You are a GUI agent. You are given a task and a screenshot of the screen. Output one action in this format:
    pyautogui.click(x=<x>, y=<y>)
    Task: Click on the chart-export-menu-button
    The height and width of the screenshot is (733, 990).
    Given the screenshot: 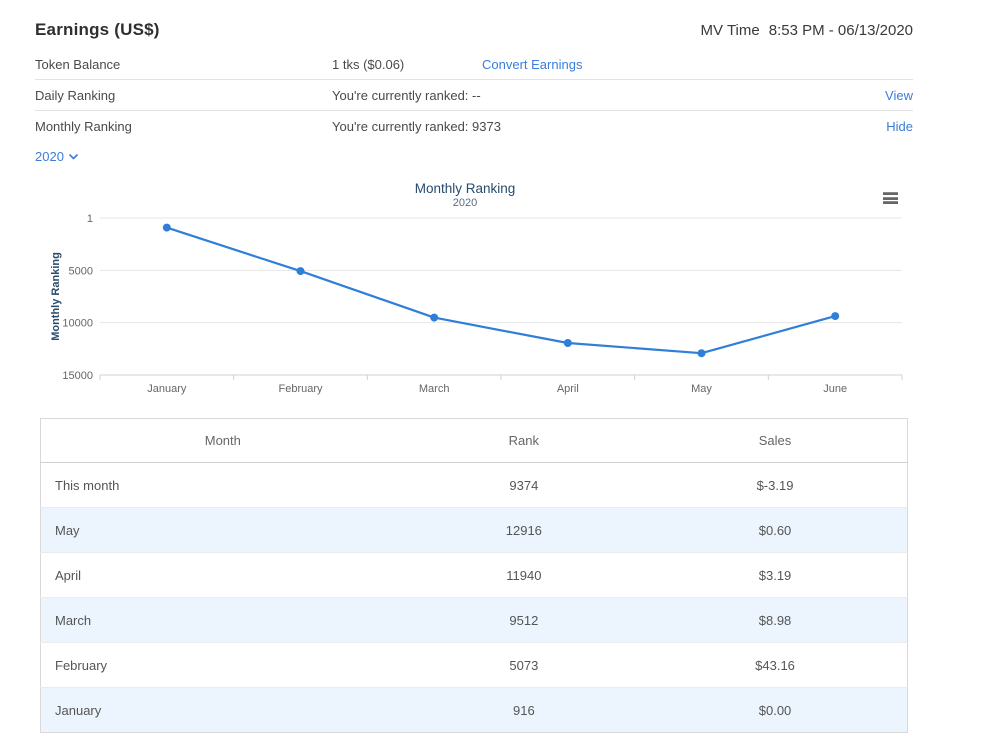 What is the action you would take?
    pyautogui.click(x=890, y=198)
    